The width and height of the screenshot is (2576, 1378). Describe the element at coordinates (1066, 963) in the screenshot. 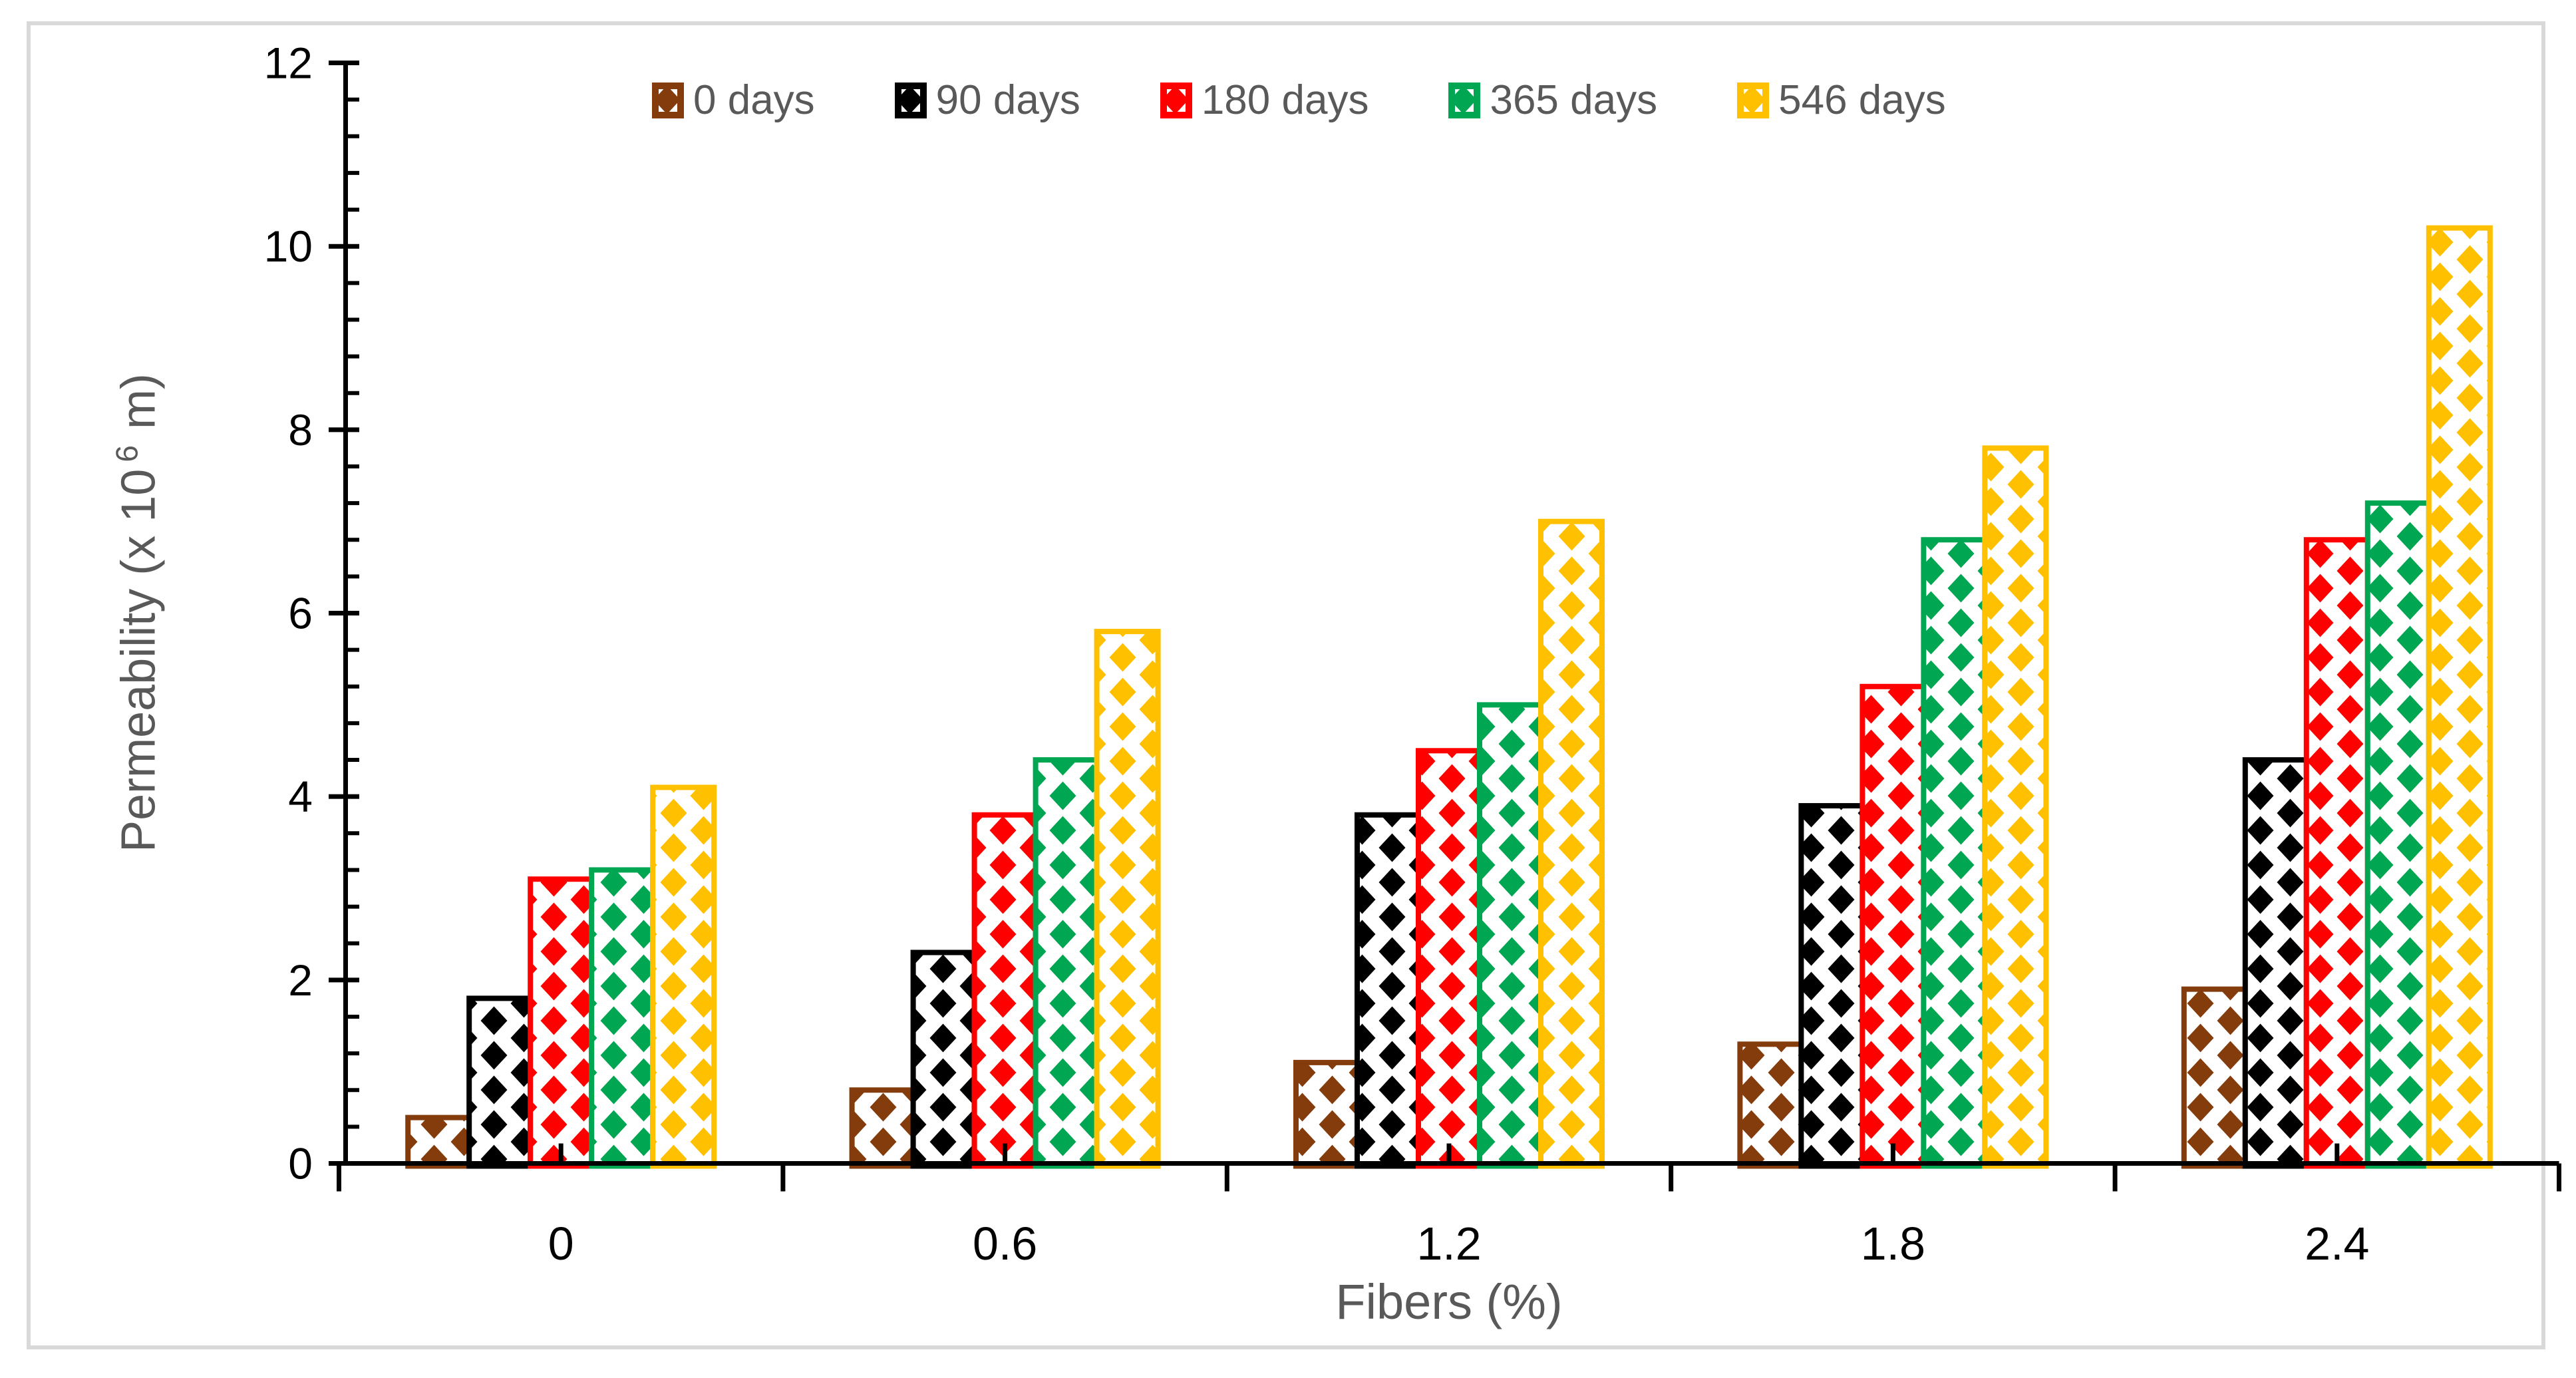

I see `bar-365-days-x0.6` at that location.